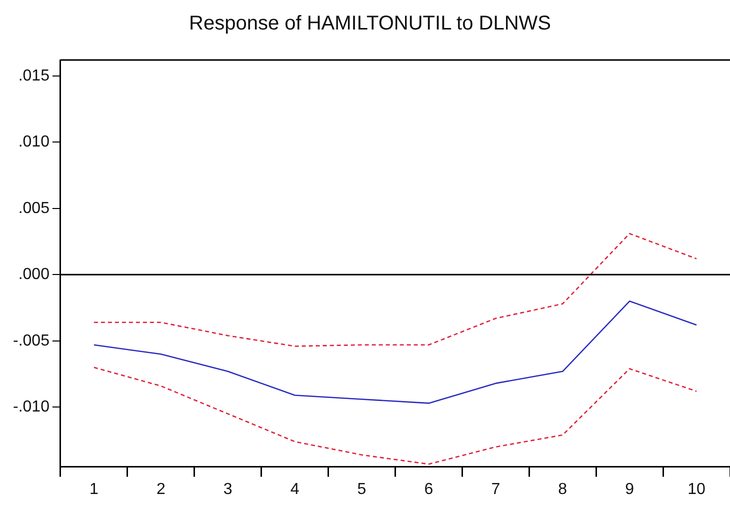  Describe the element at coordinates (429, 489) in the screenshot. I see `x-tick-label: 6` at that location.